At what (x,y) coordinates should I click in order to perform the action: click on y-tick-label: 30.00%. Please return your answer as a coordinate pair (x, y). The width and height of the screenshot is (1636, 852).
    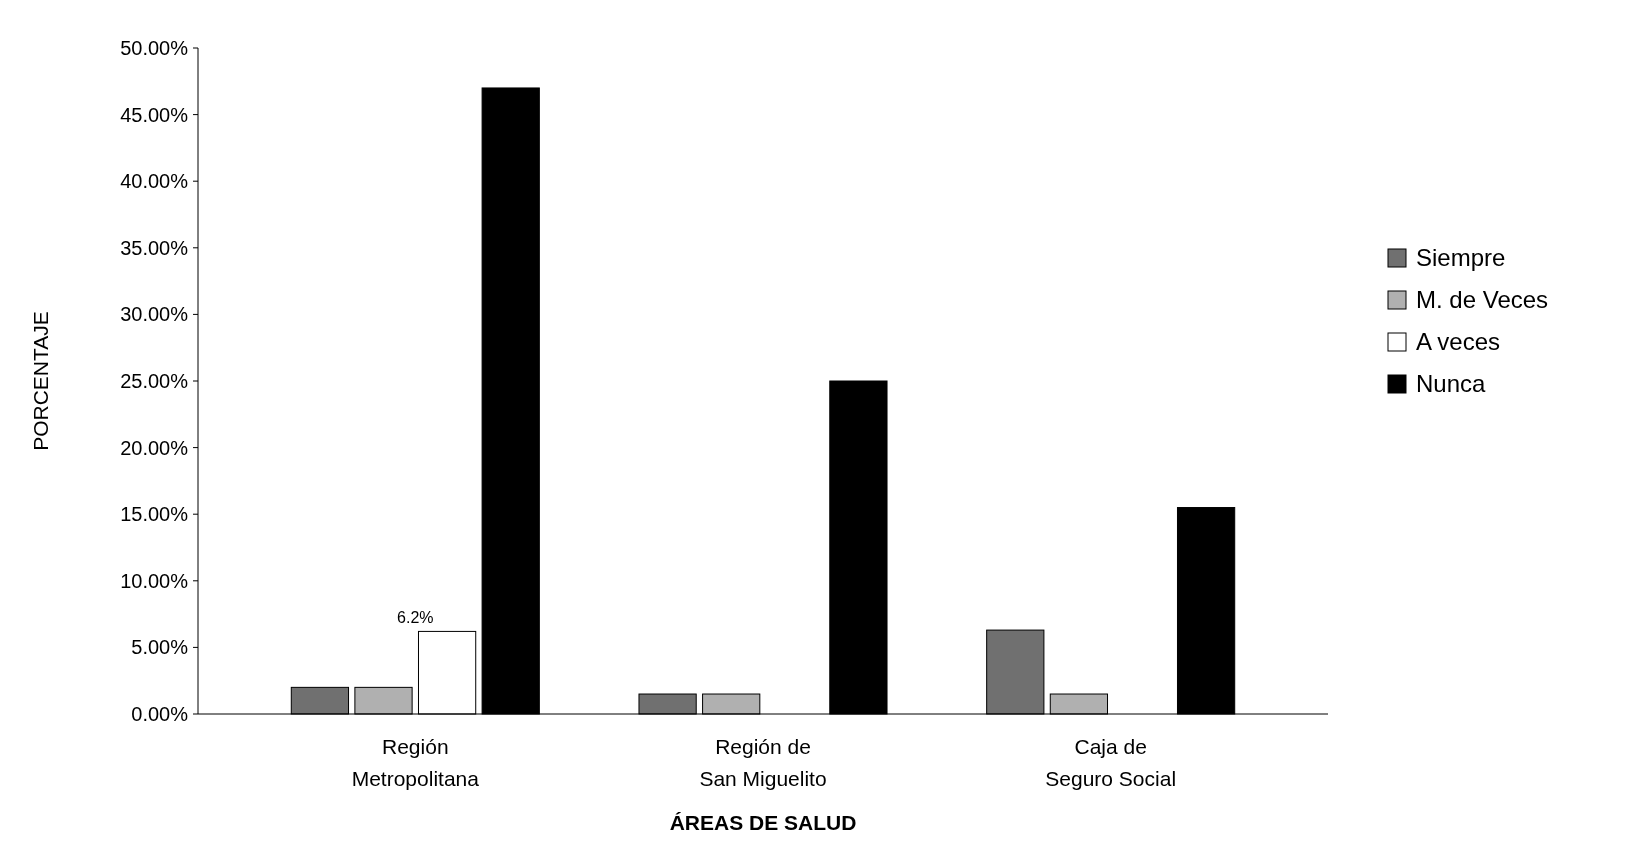
    Looking at the image, I should click on (154, 314).